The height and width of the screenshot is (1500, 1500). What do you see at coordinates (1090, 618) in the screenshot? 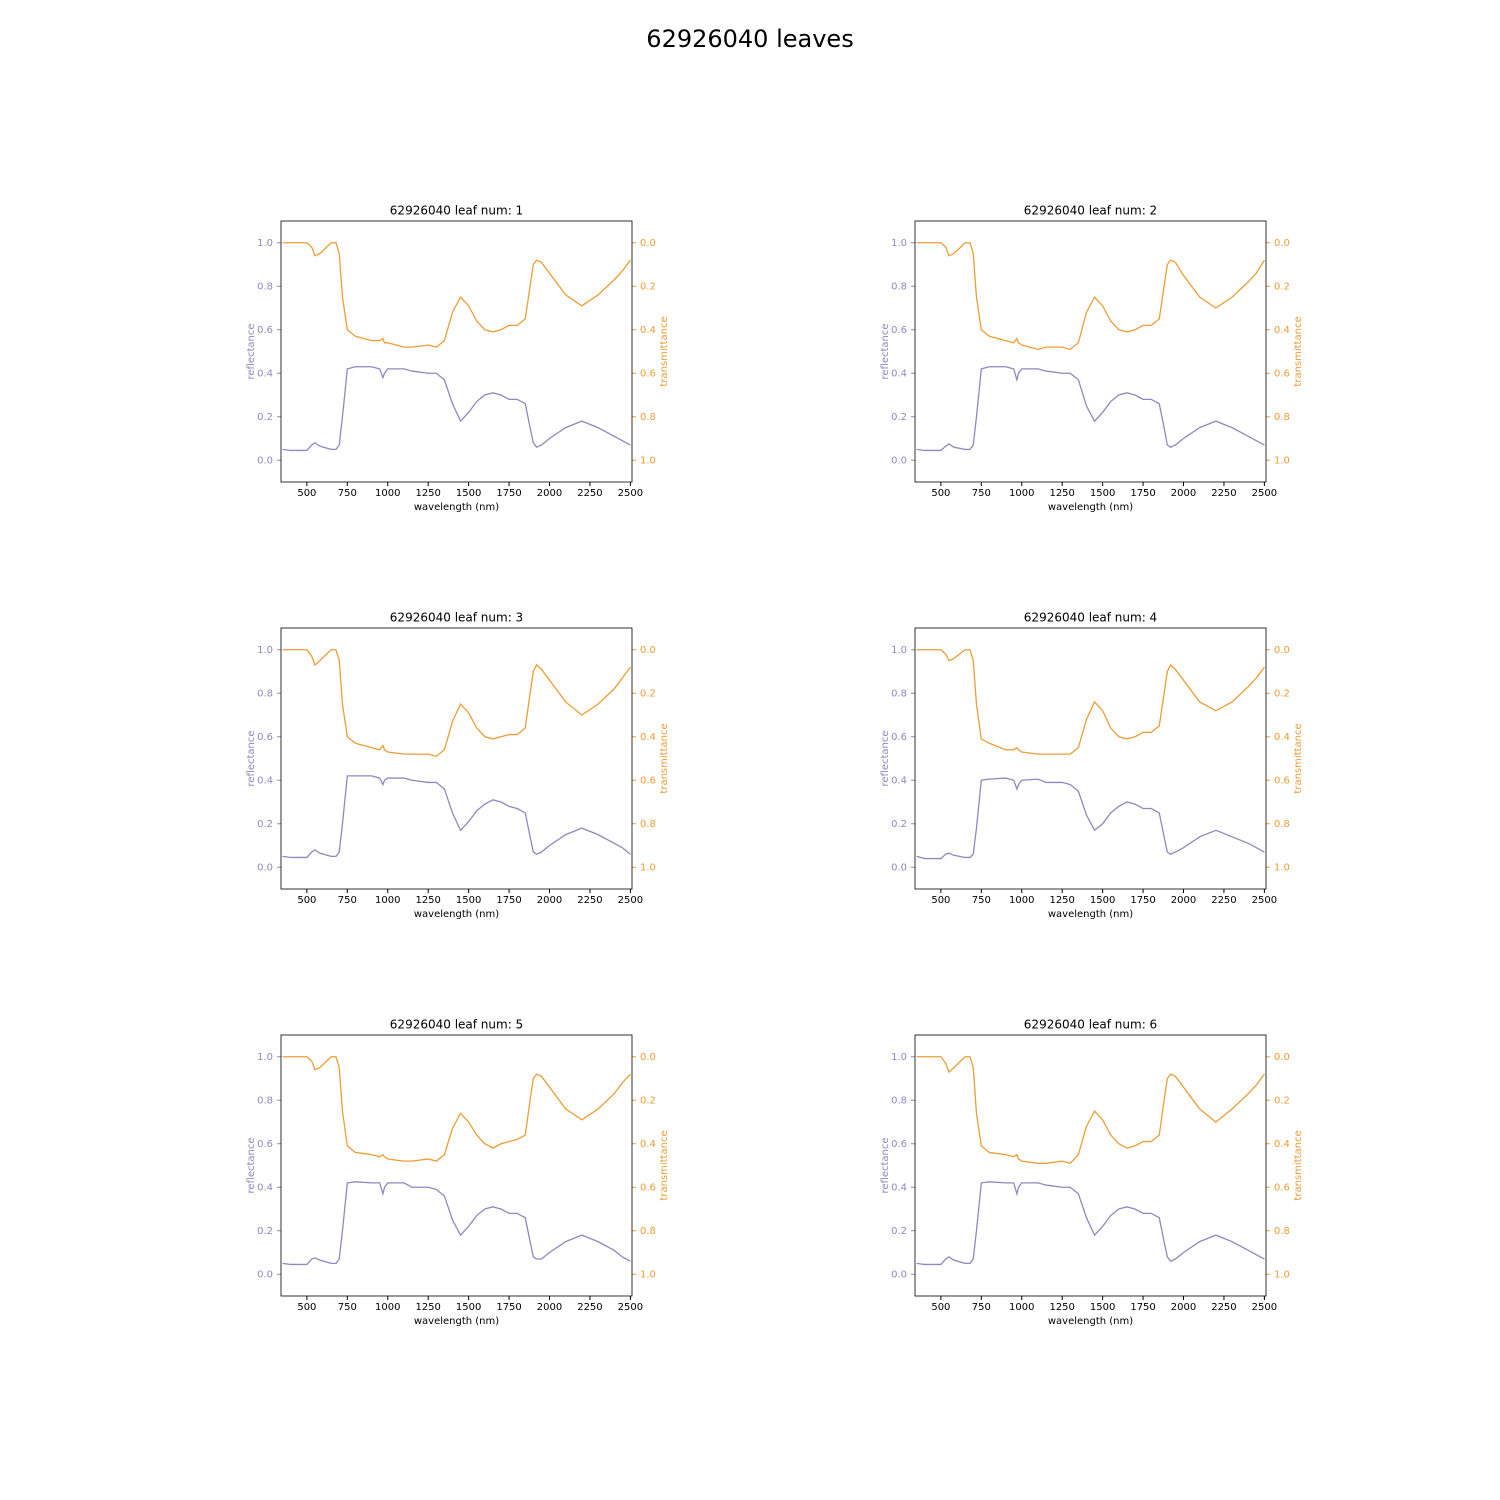
I see `subplot-title: 62926040 leaf num: 4` at bounding box center [1090, 618].